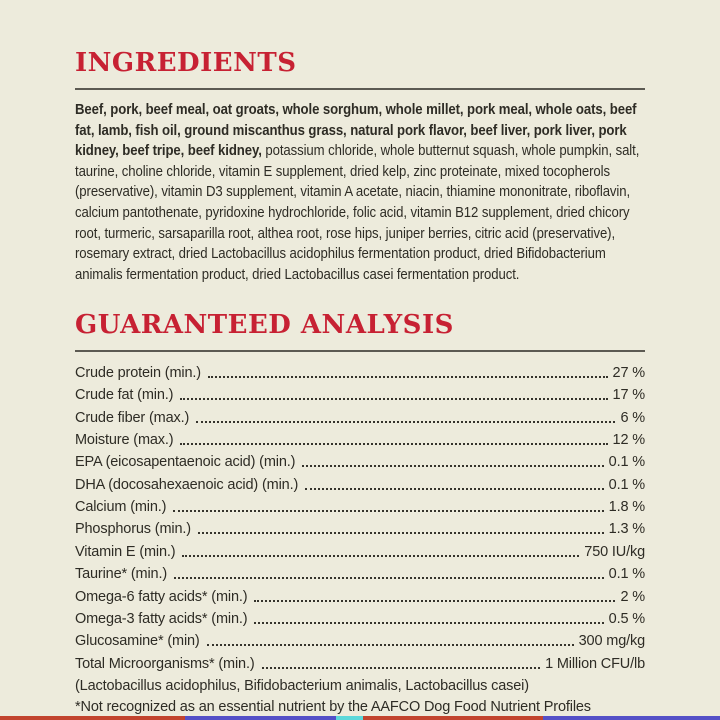 The width and height of the screenshot is (720, 720). I want to click on analysis-row-label: Moisture (max.), so click(124, 439).